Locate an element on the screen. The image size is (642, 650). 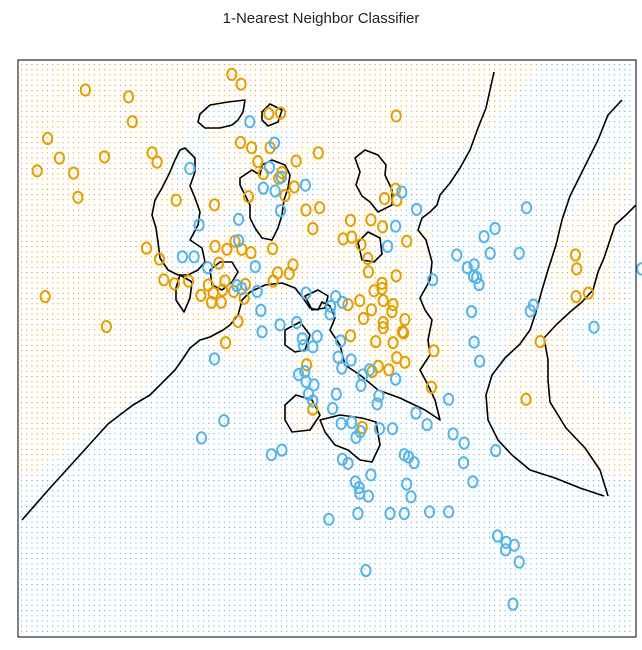
boundary-blue-island-upper is located at coordinates (221, 114).